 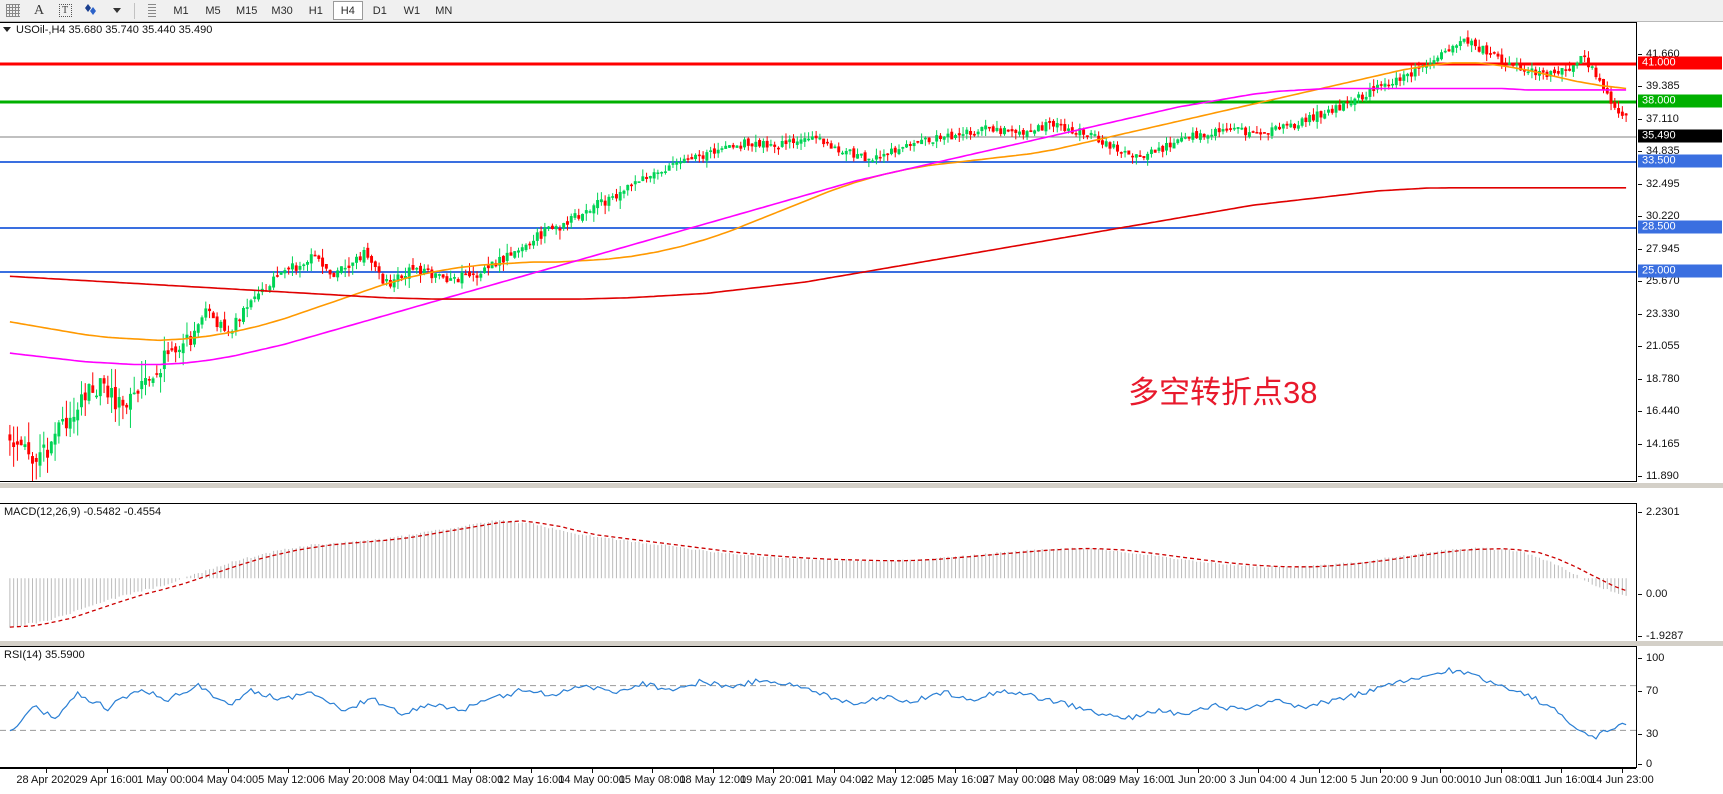 I want to click on rsi-pane: RSI(14) 35.5900, so click(x=818, y=707).